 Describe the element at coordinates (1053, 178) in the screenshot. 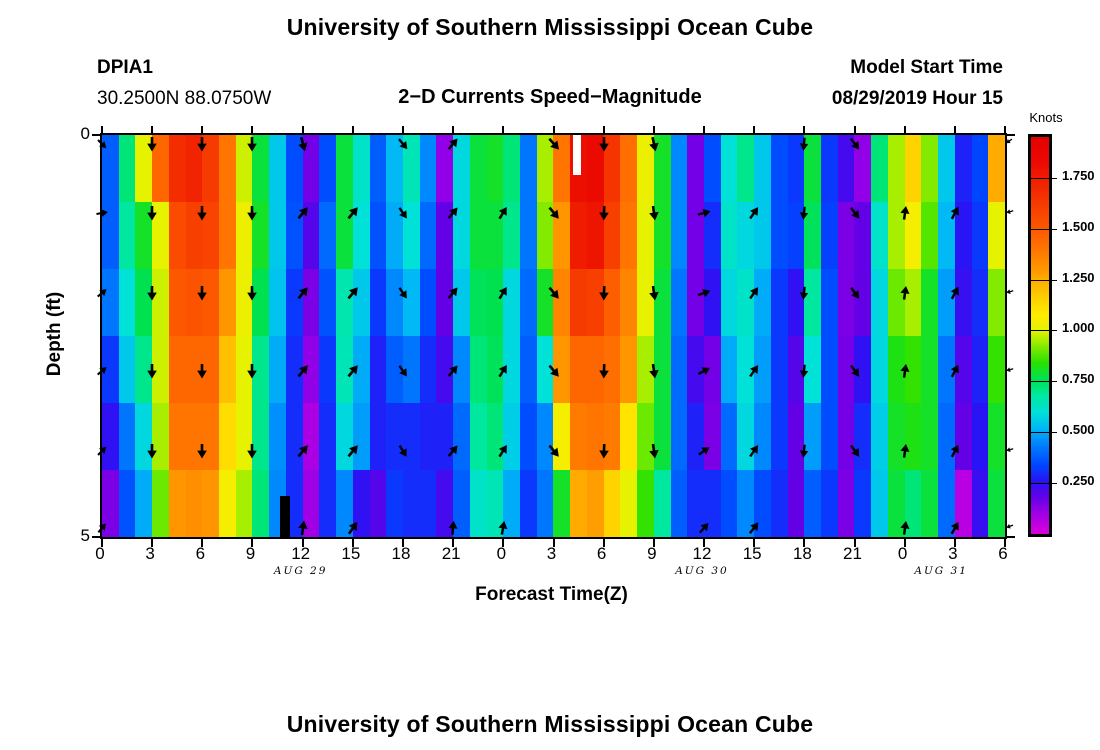

I see `colorbar-tick-stub` at that location.